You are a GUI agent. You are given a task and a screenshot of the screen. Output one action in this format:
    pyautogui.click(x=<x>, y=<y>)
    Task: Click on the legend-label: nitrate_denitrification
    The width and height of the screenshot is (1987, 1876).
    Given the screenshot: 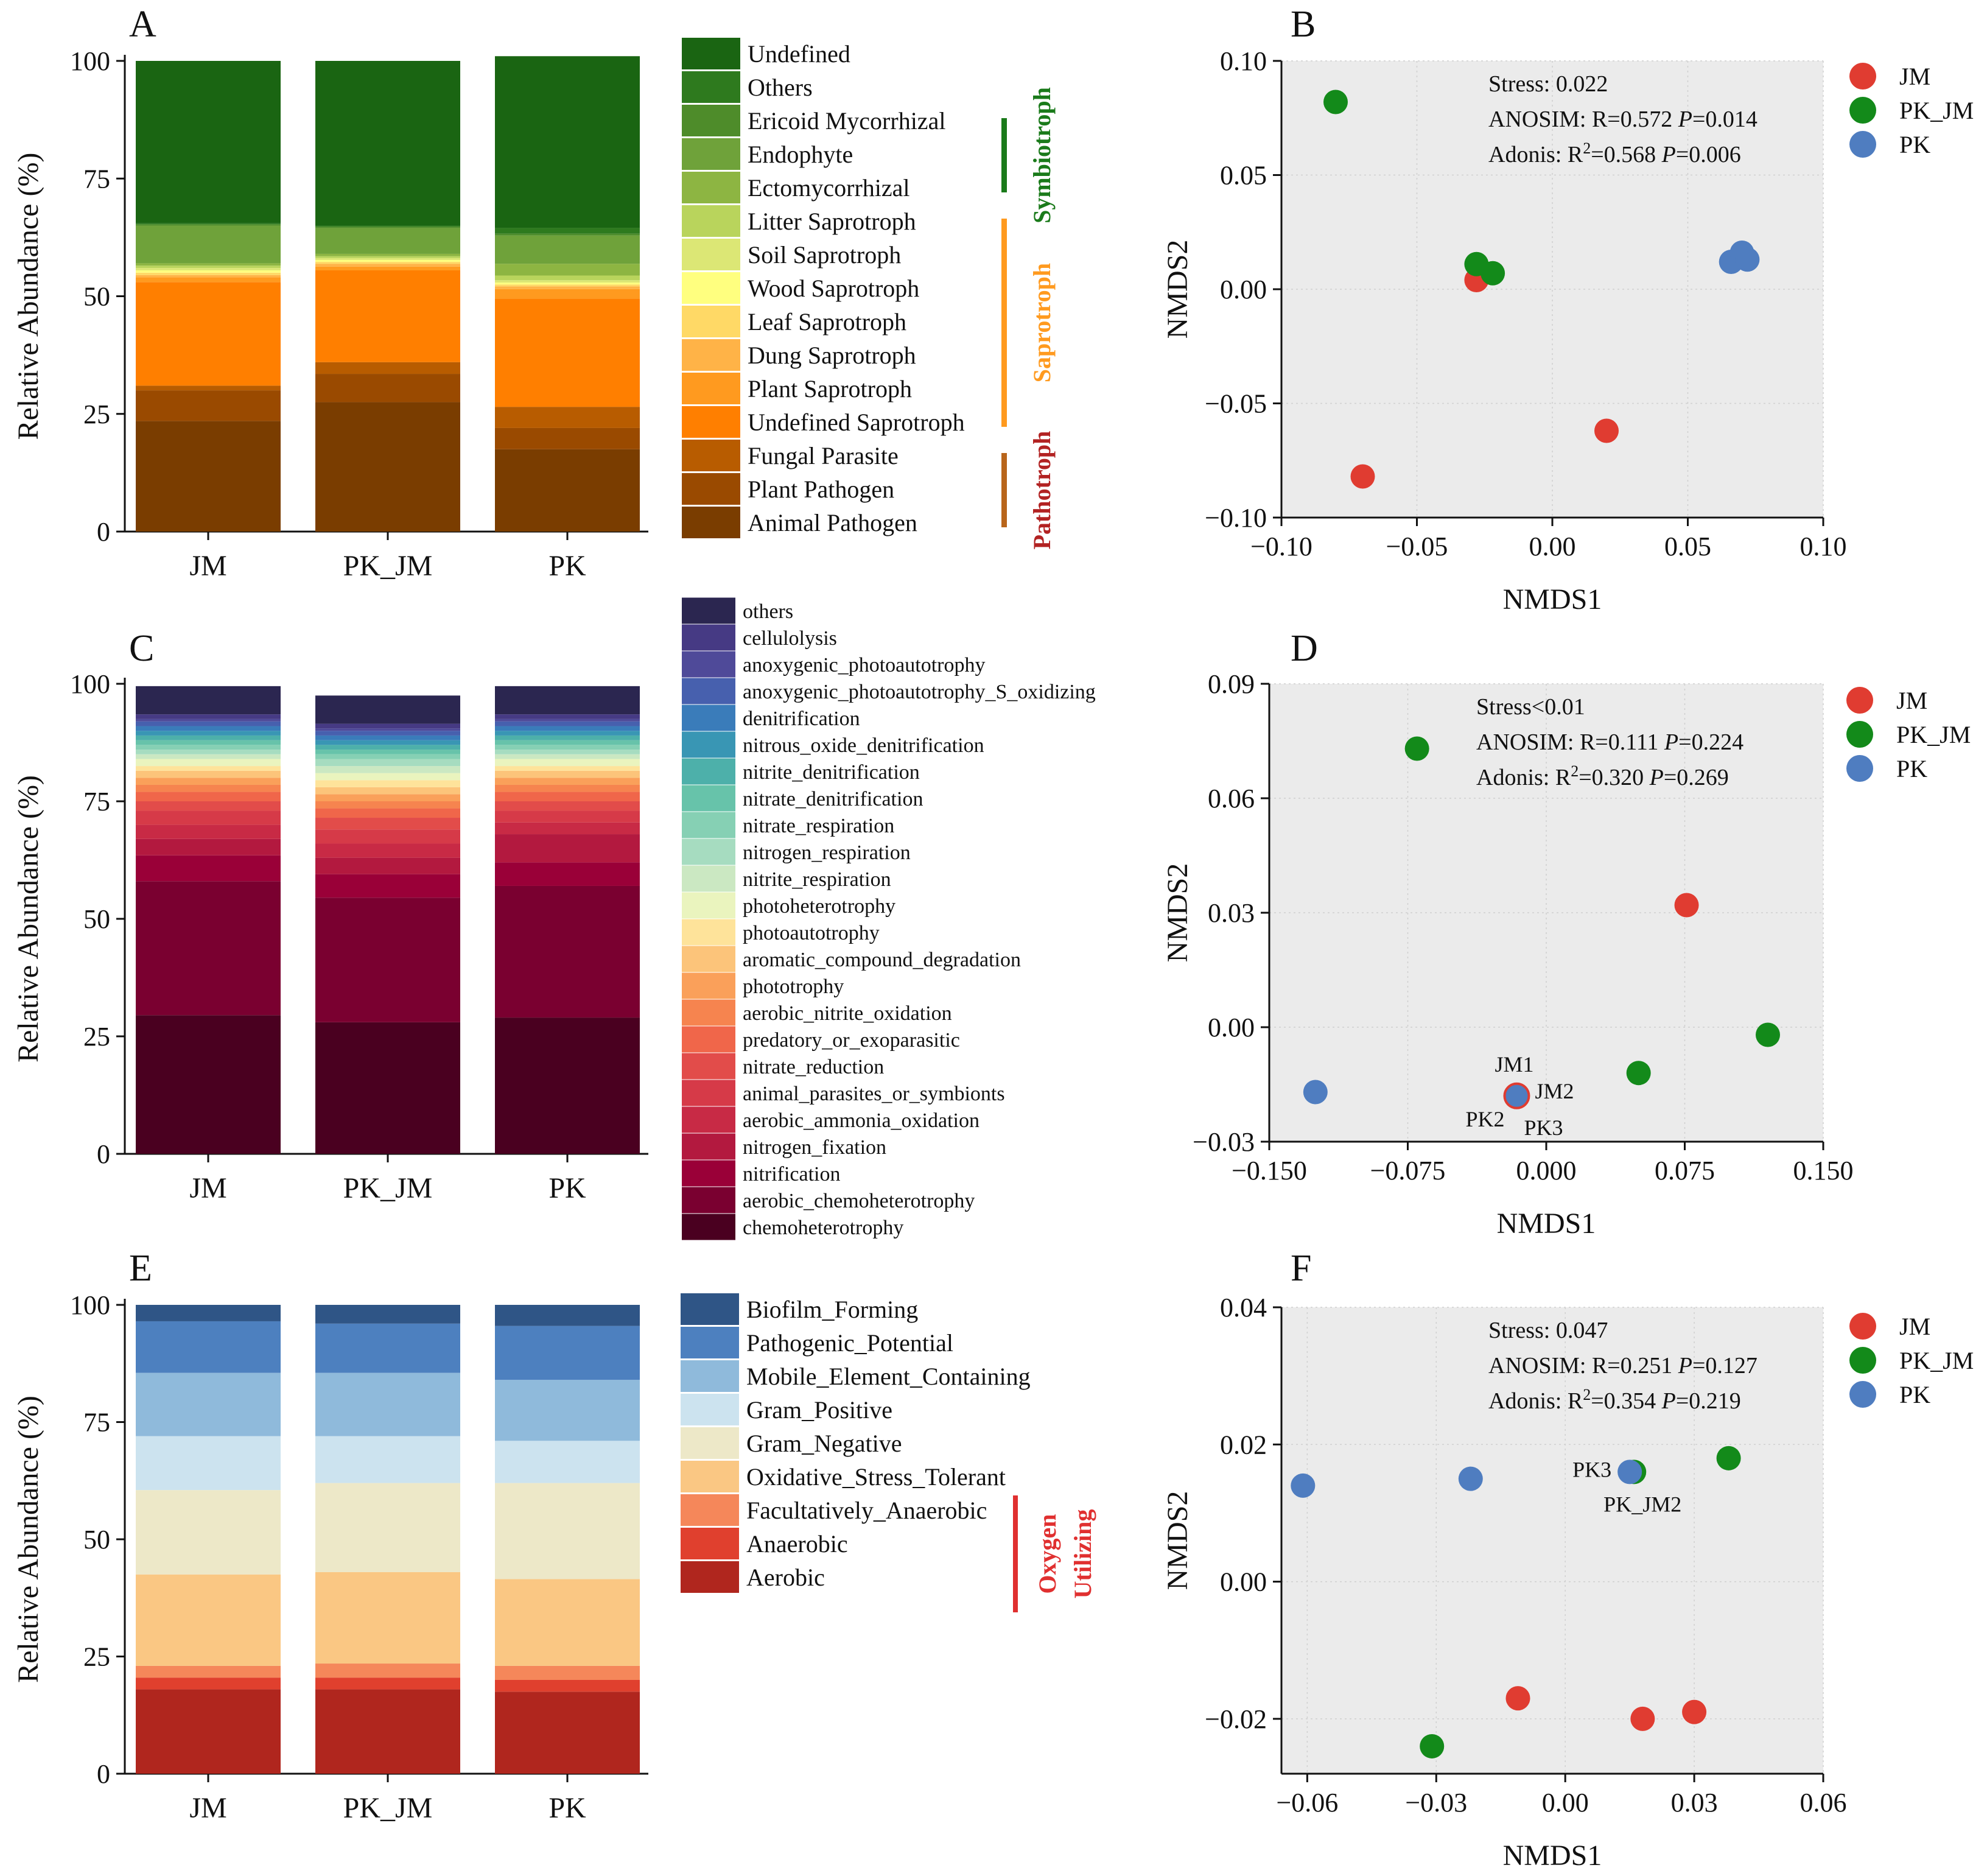 What is the action you would take?
    pyautogui.click(x=833, y=799)
    